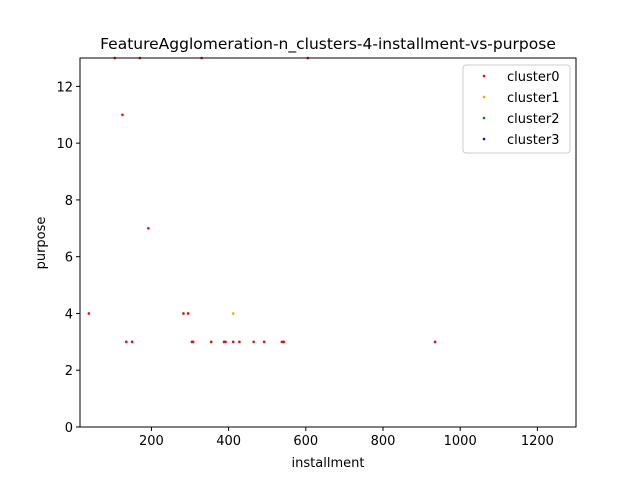 Image resolution: width=640 pixels, height=480 pixels. What do you see at coordinates (533, 119) in the screenshot?
I see `legend-label-cluster2: cluster2` at bounding box center [533, 119].